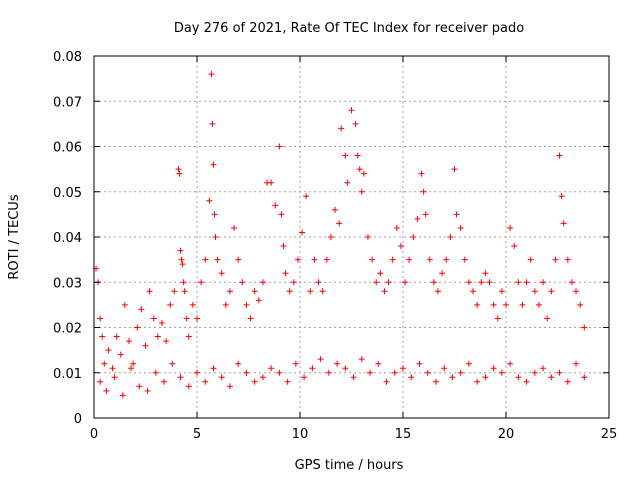 Image resolution: width=640 pixels, height=480 pixels. What do you see at coordinates (78, 419) in the screenshot?
I see `y-tick-label: 0` at bounding box center [78, 419].